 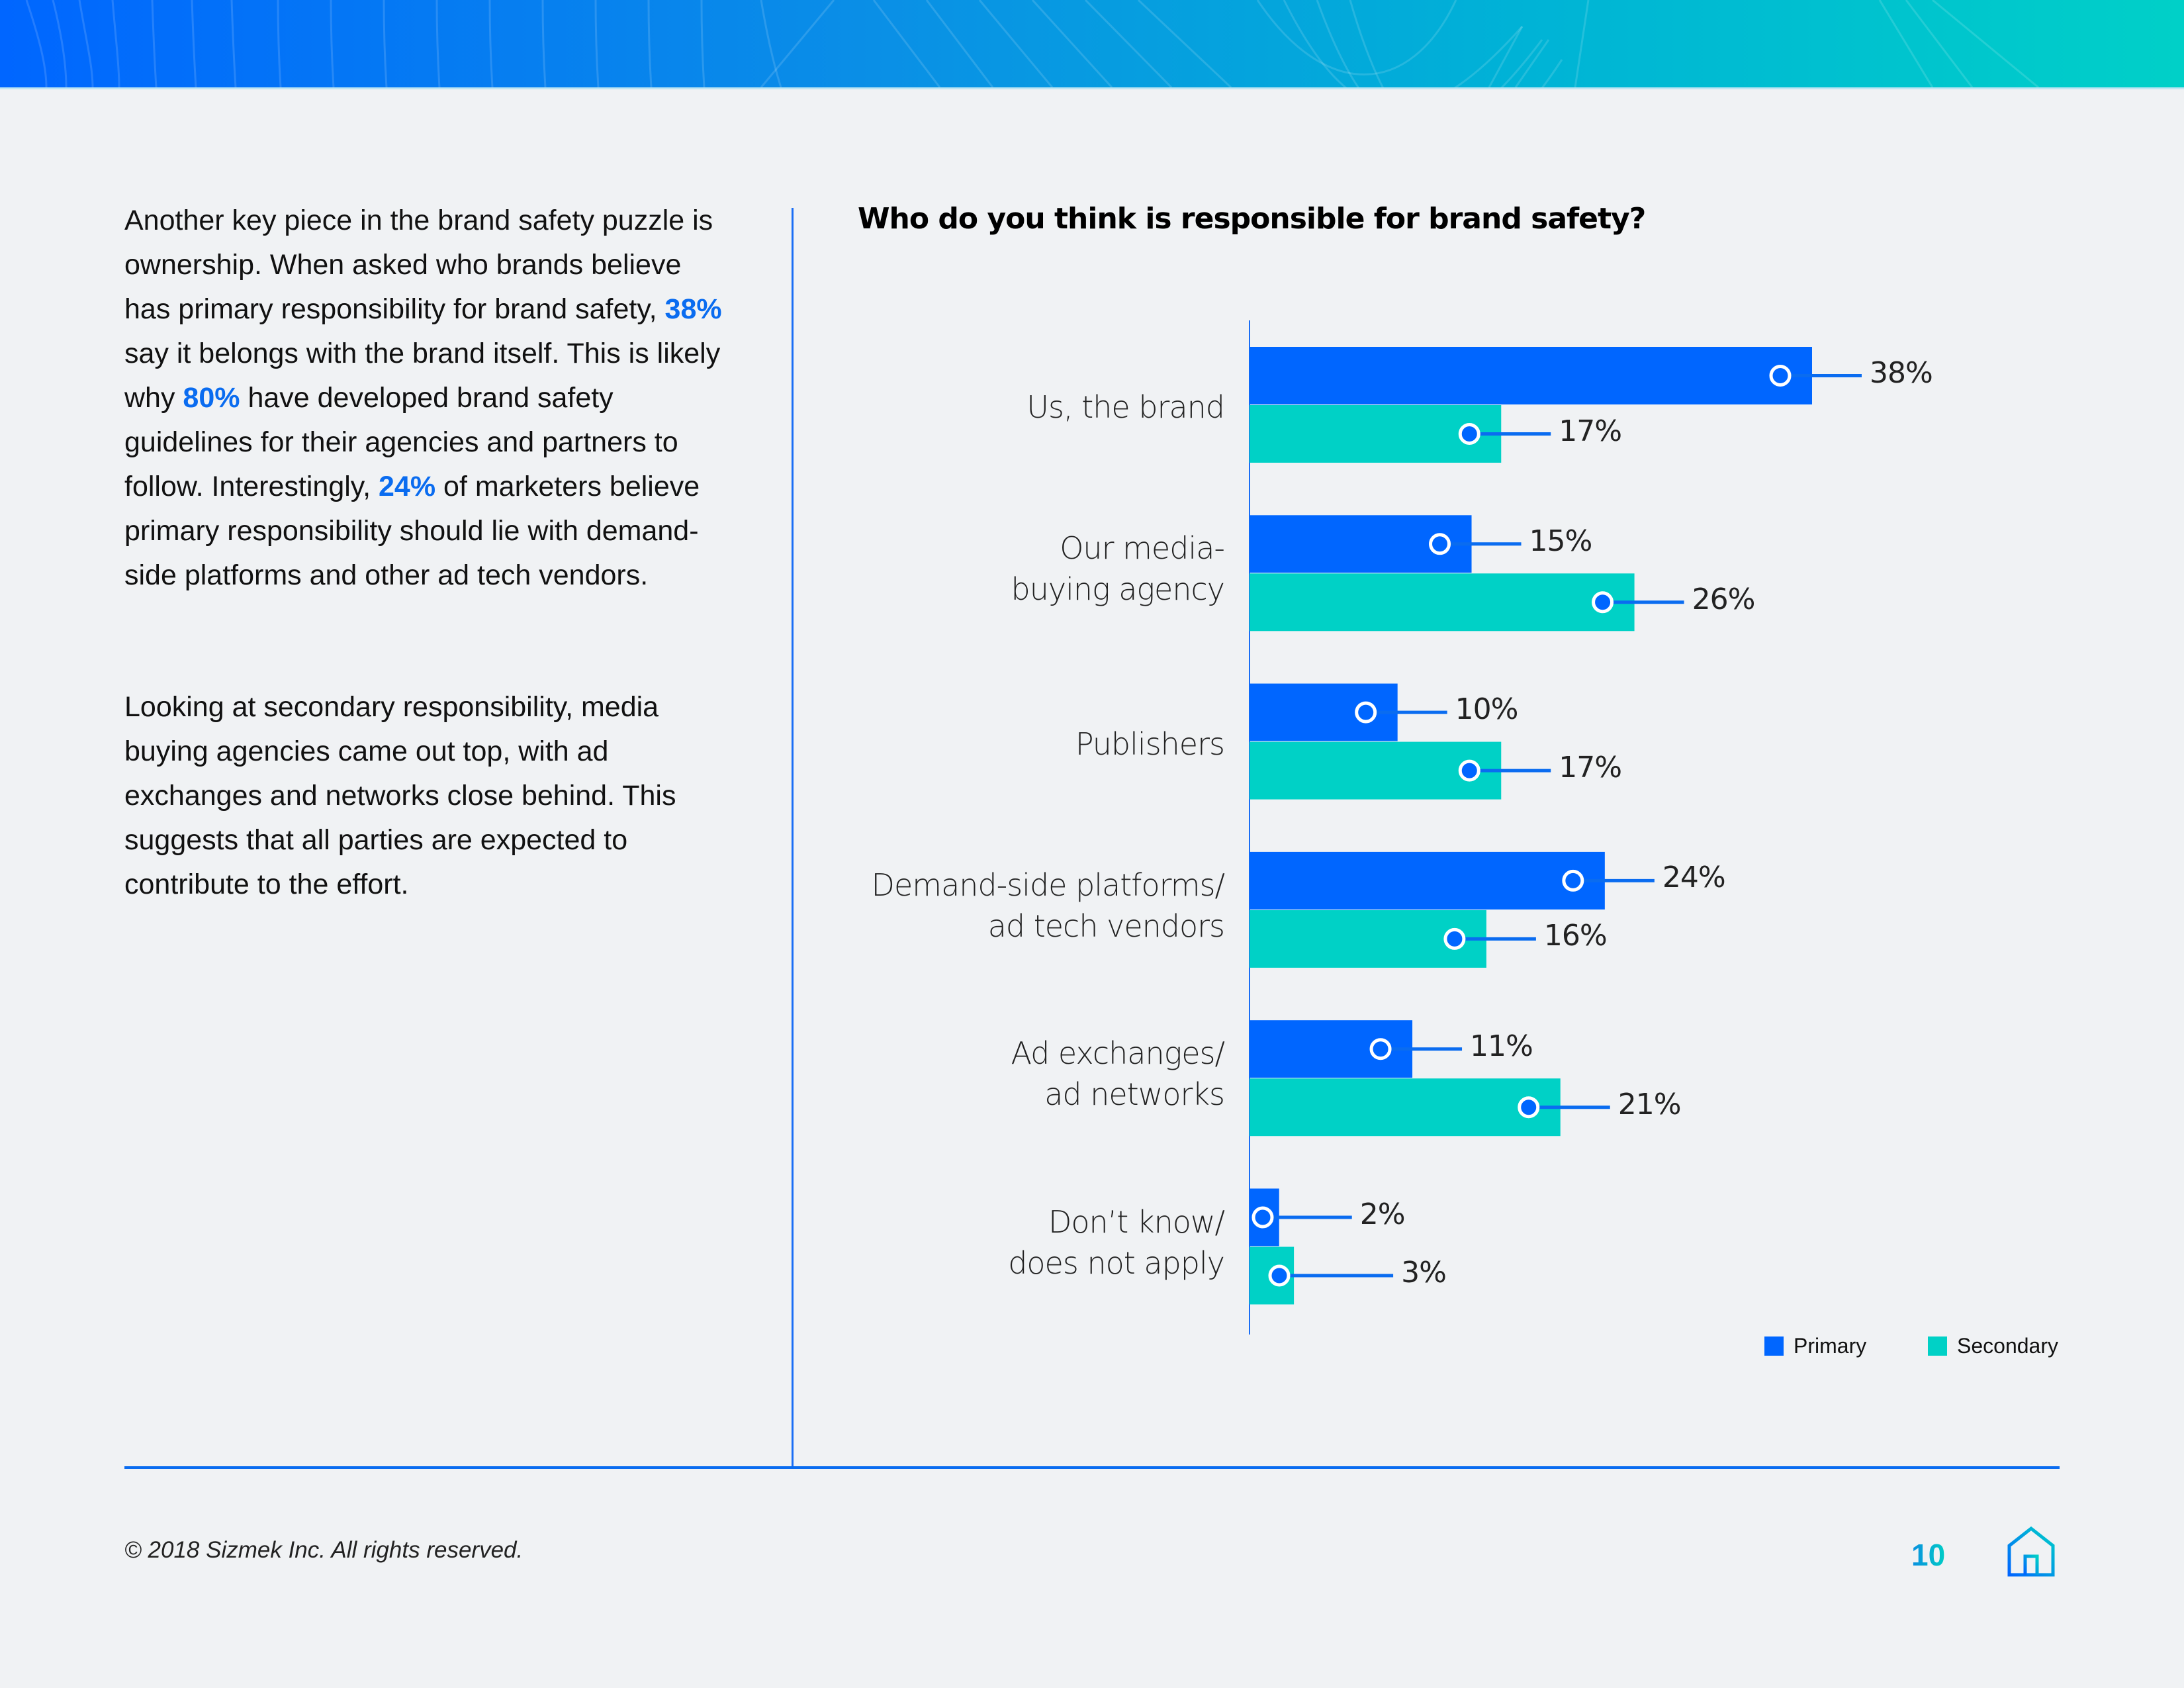 What do you see at coordinates (1561, 541) in the screenshot?
I see `value-label: 15%` at bounding box center [1561, 541].